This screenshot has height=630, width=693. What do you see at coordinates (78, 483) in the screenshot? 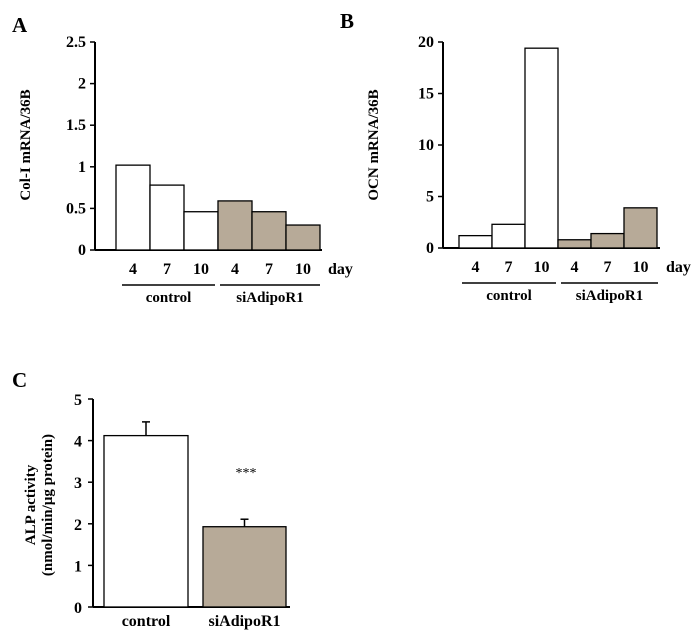
I see `panel-c-y-tick-label-3: 3` at bounding box center [78, 483].